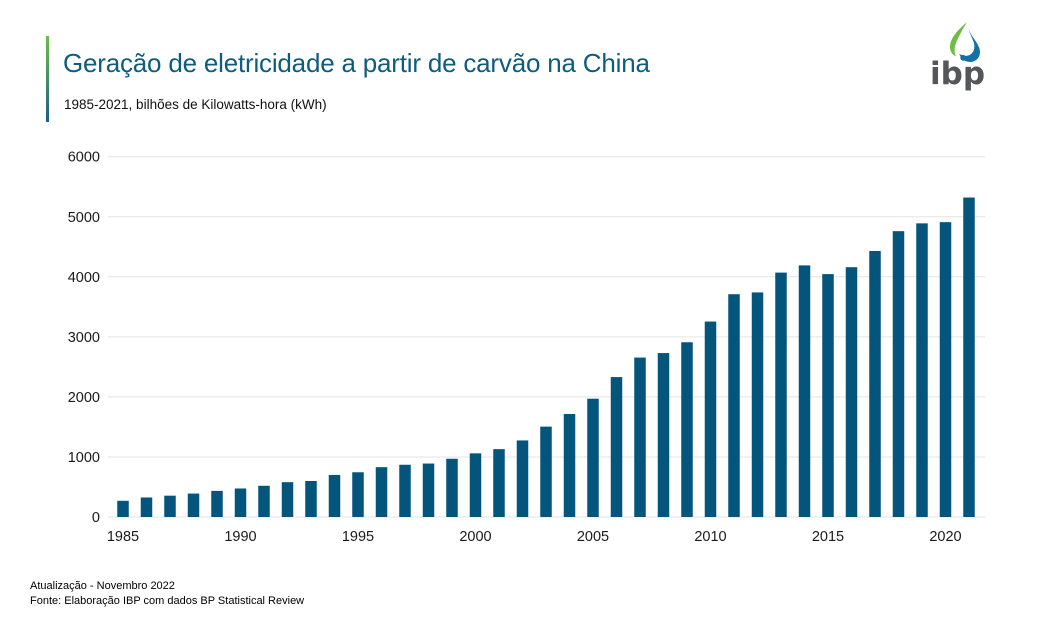  What do you see at coordinates (311, 498) in the screenshot?
I see `bar-1993` at bounding box center [311, 498].